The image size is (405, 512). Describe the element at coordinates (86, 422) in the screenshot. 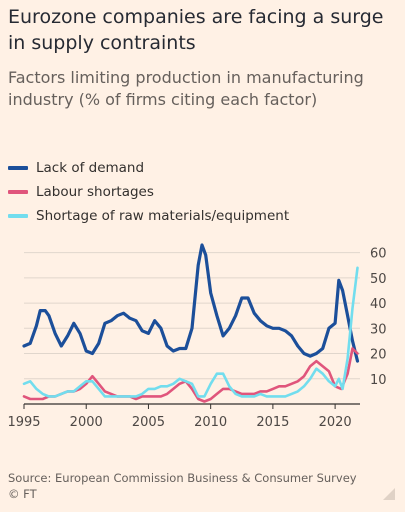

I see `x-tick-label: 2000` at that location.